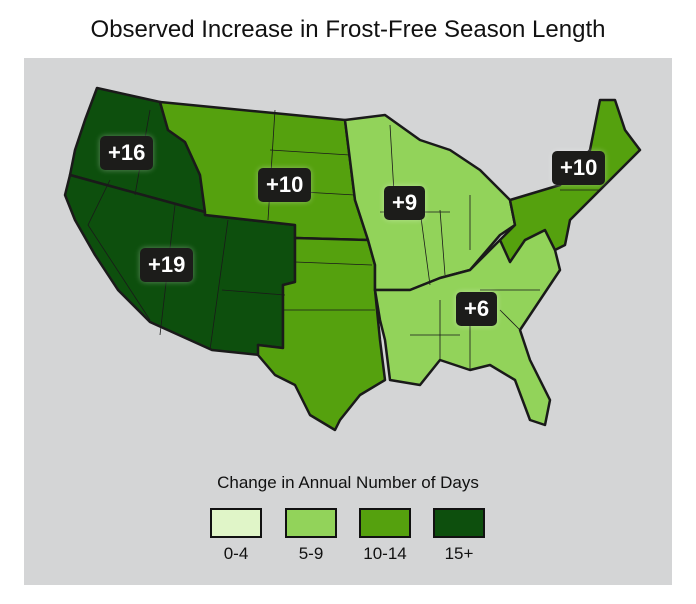  What do you see at coordinates (477, 309) in the screenshot?
I see `region-label-southeast: +6` at bounding box center [477, 309].